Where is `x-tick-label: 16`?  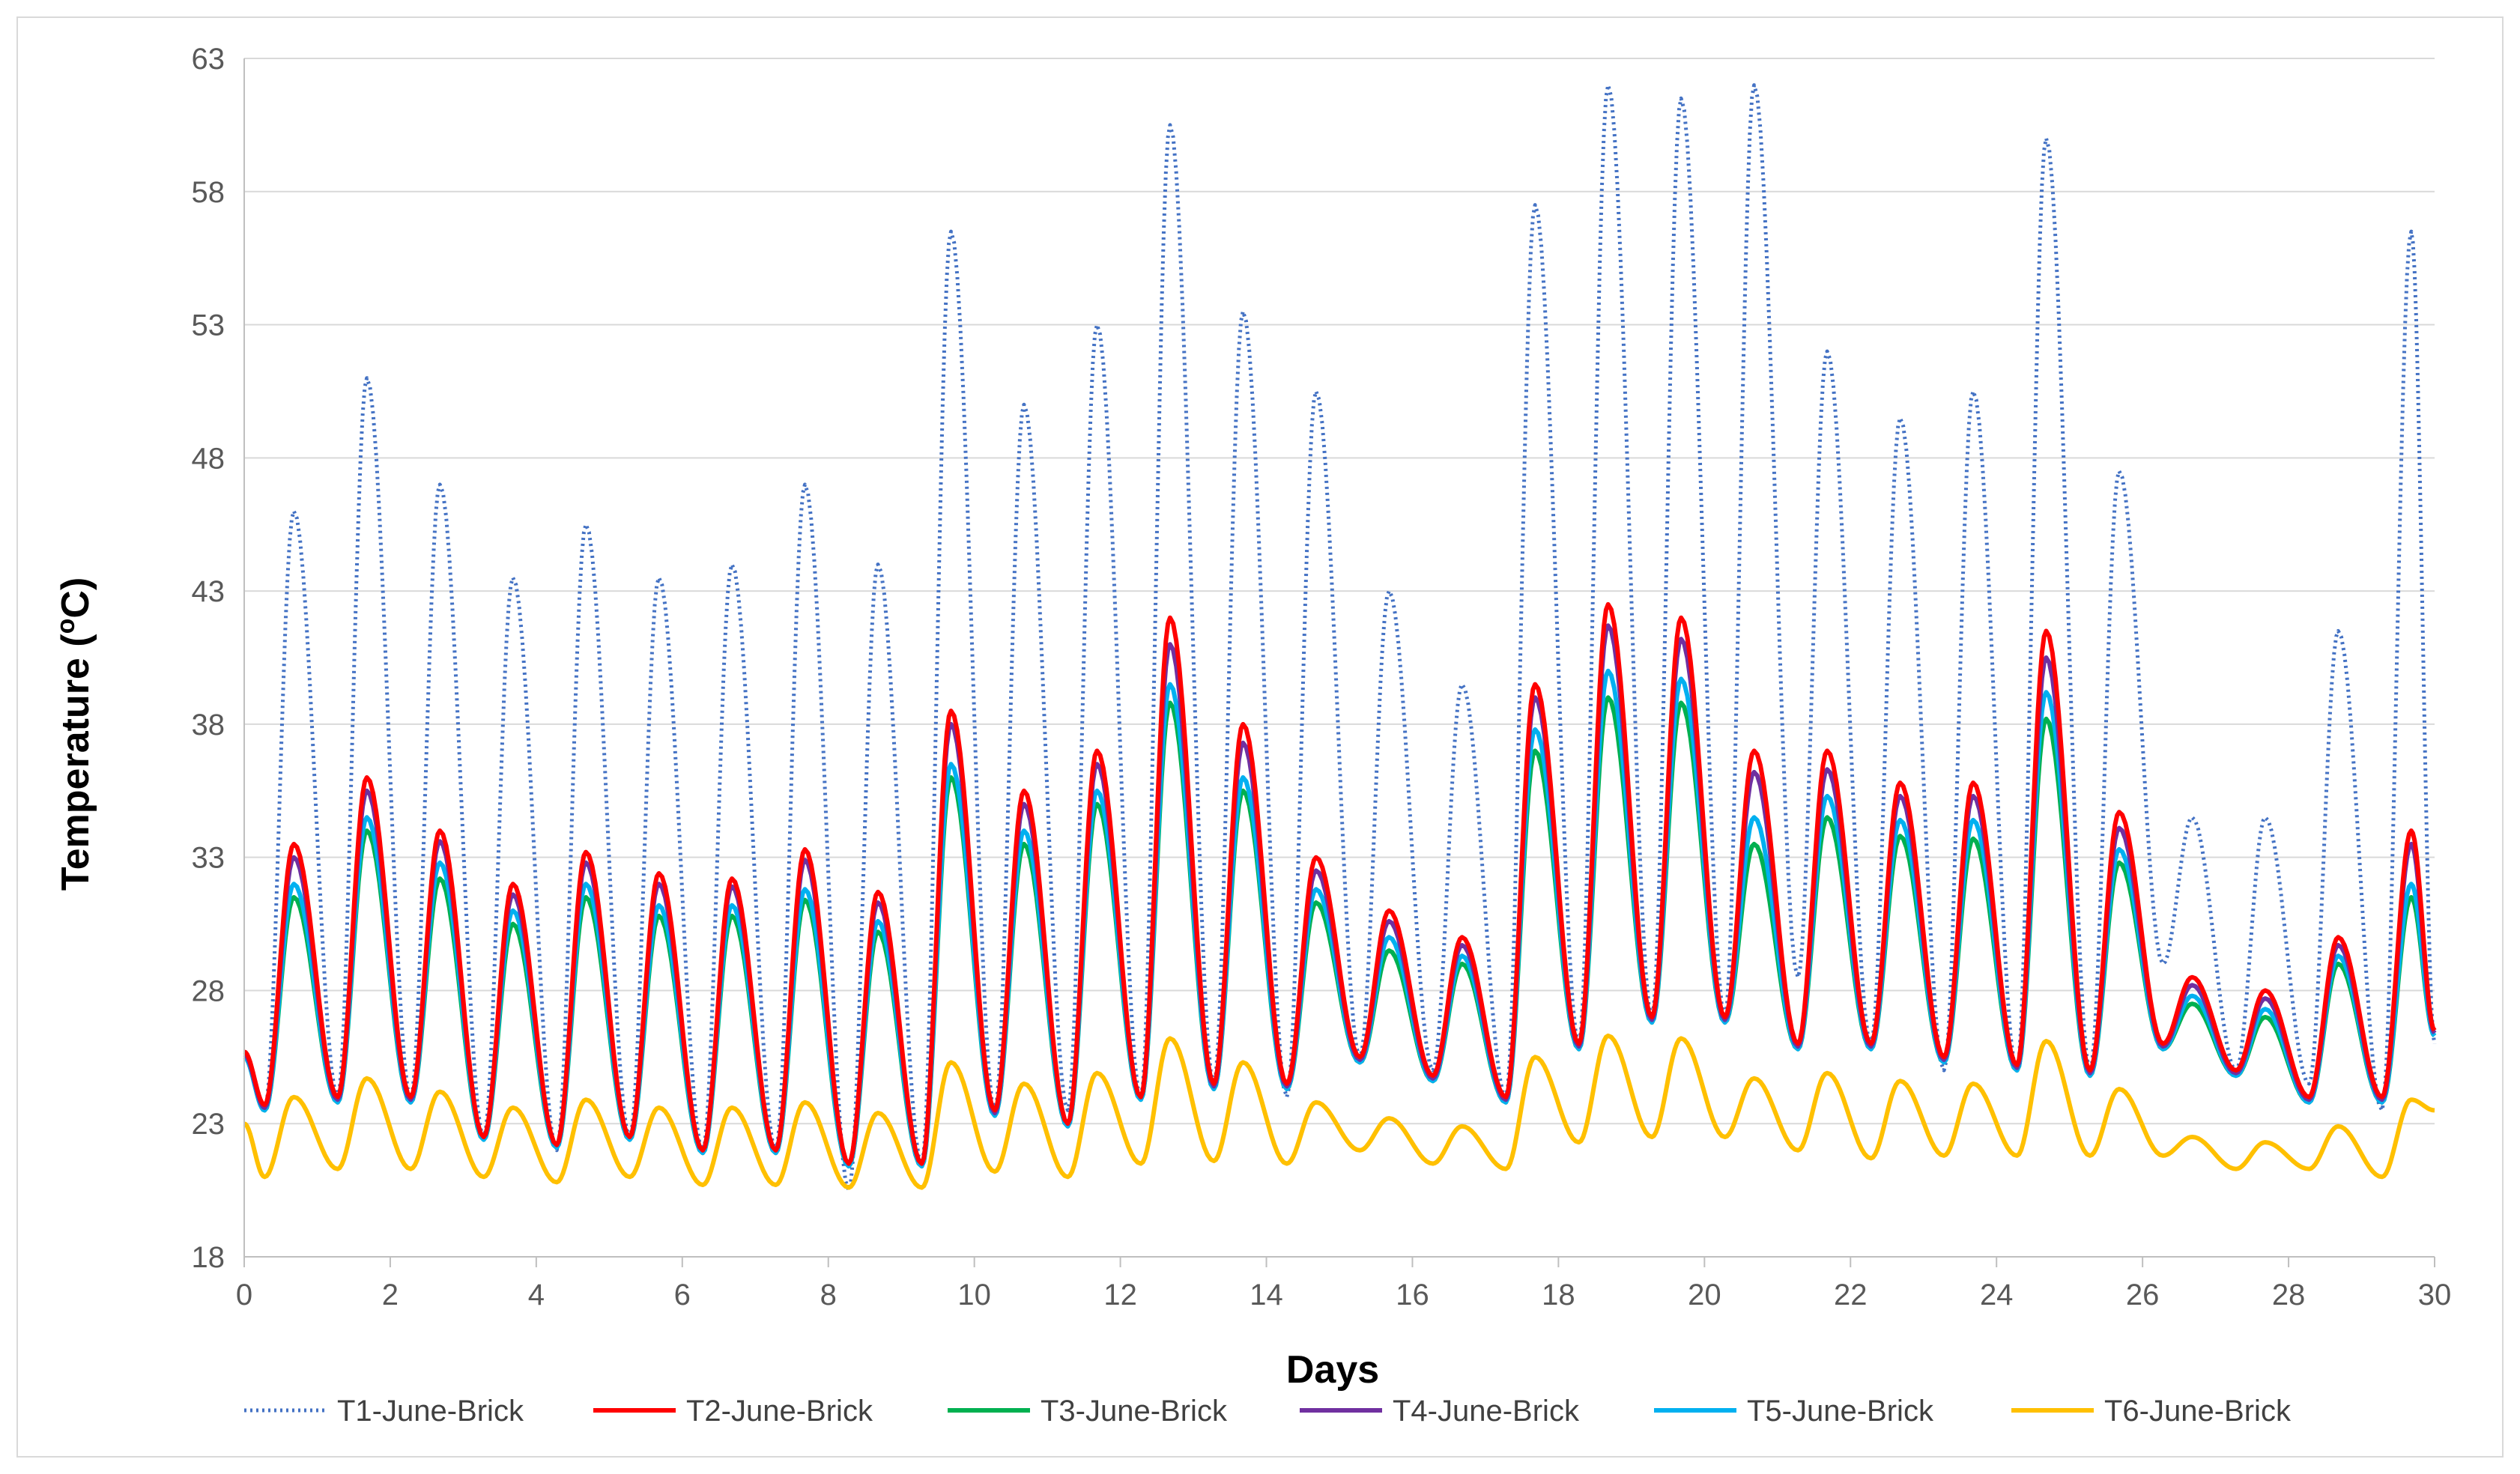
x-tick-label: 16 is located at coordinates (1412, 1295).